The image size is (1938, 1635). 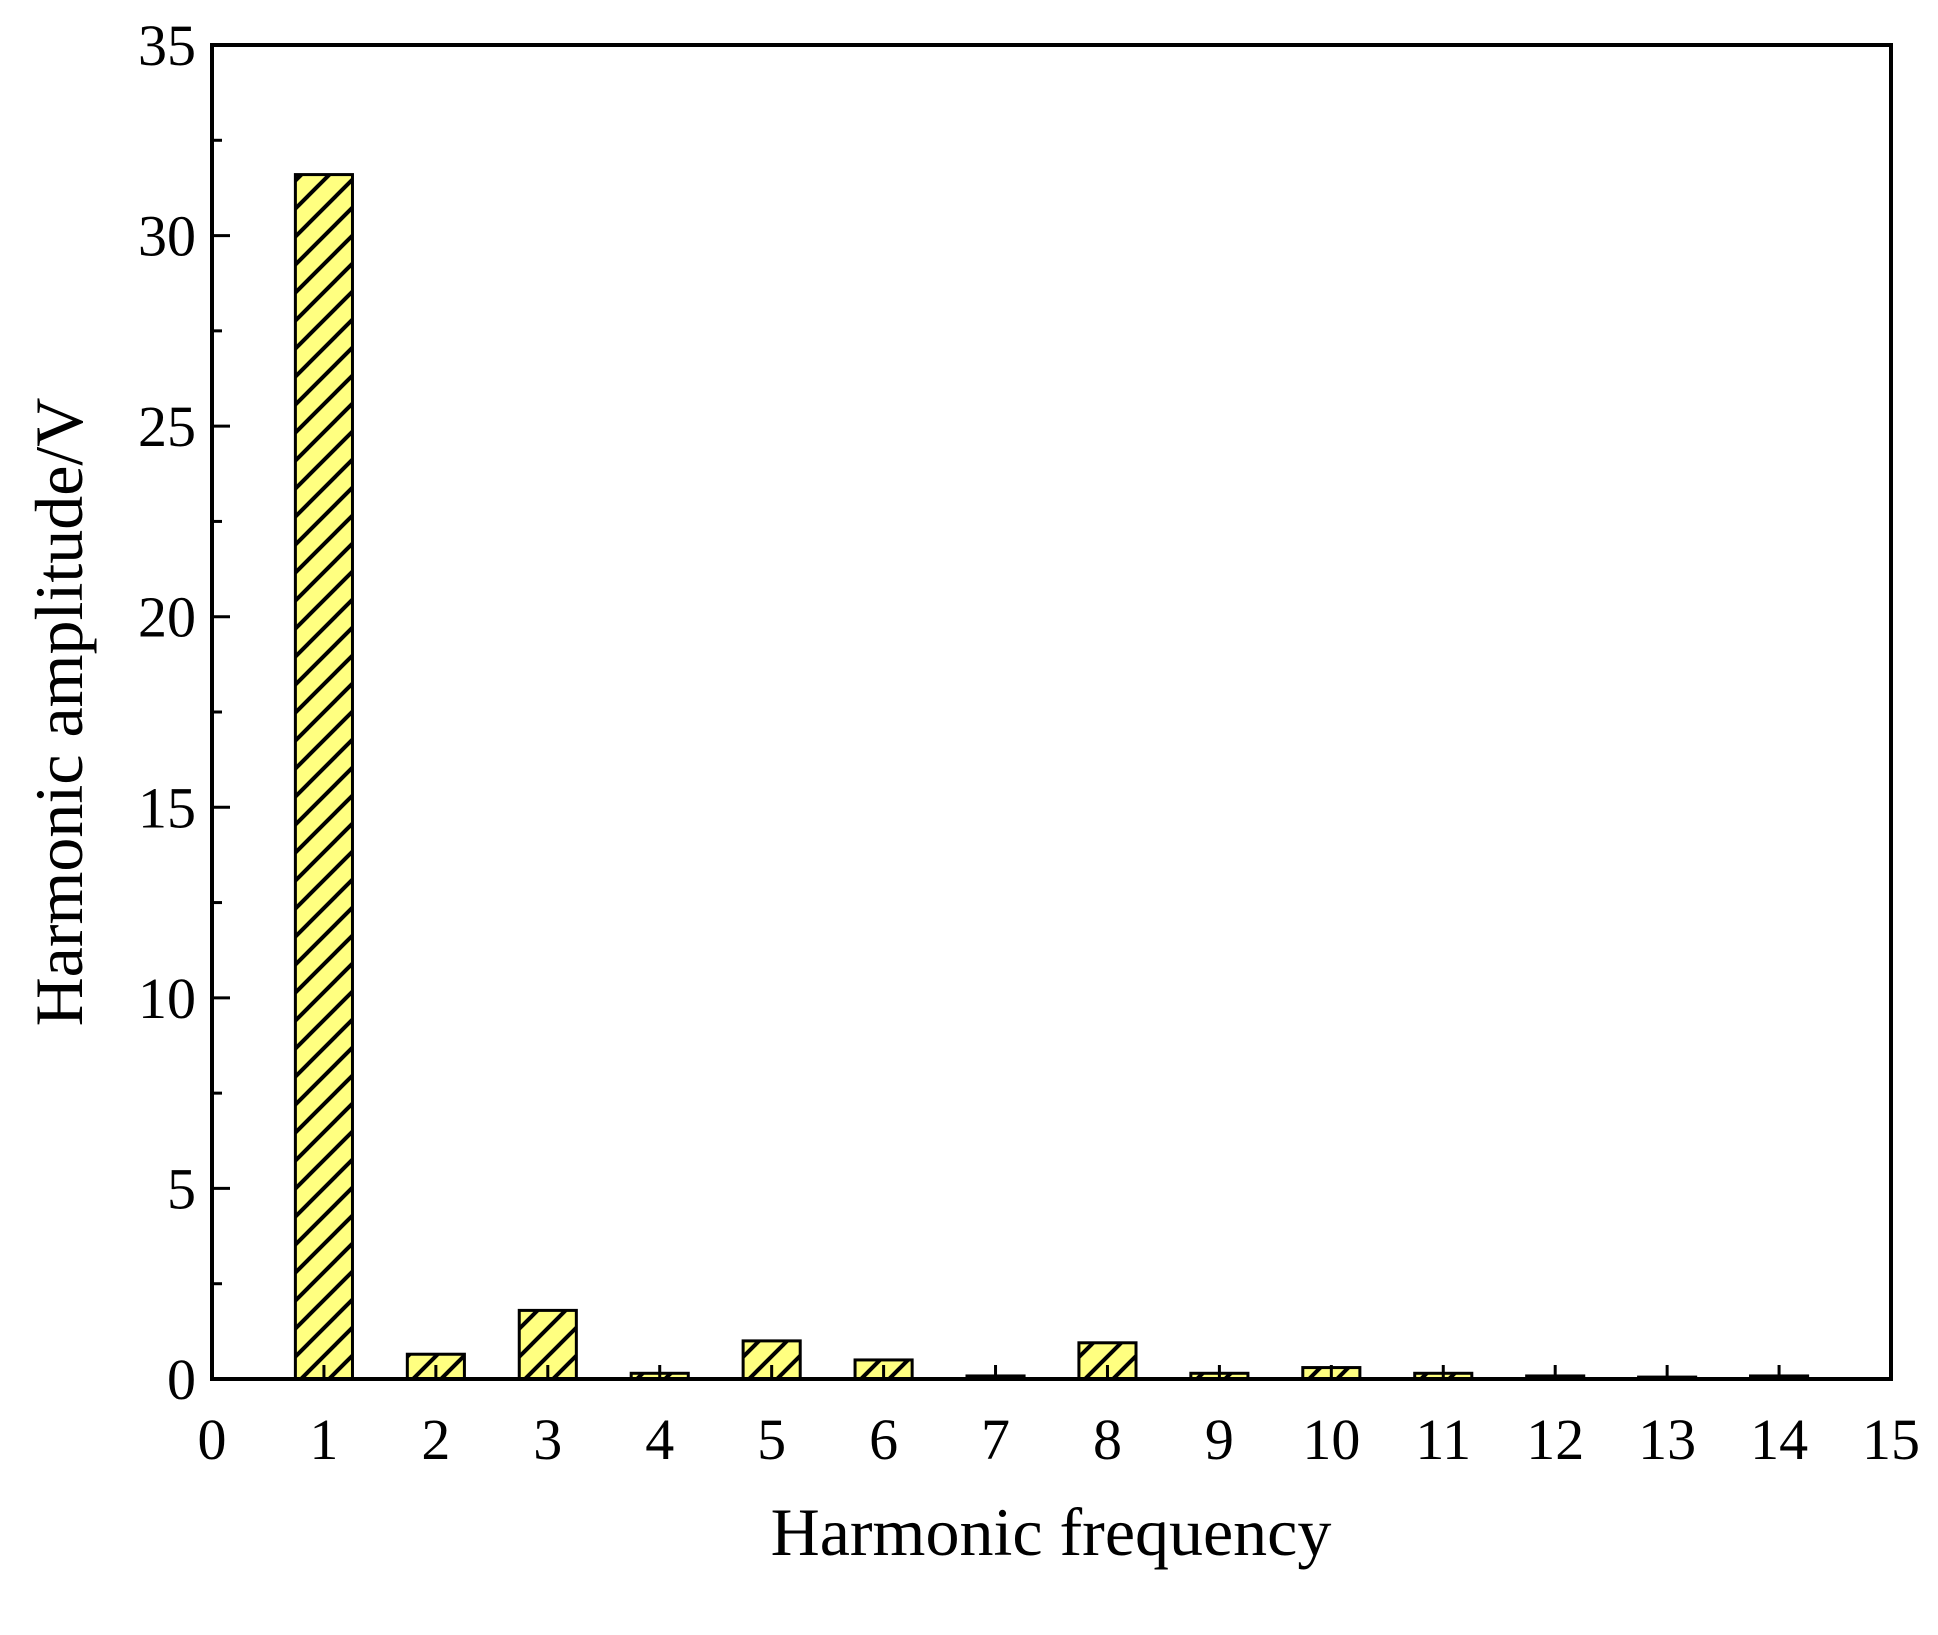 What do you see at coordinates (167, 998) in the screenshot?
I see `y-tick-label: 10` at bounding box center [167, 998].